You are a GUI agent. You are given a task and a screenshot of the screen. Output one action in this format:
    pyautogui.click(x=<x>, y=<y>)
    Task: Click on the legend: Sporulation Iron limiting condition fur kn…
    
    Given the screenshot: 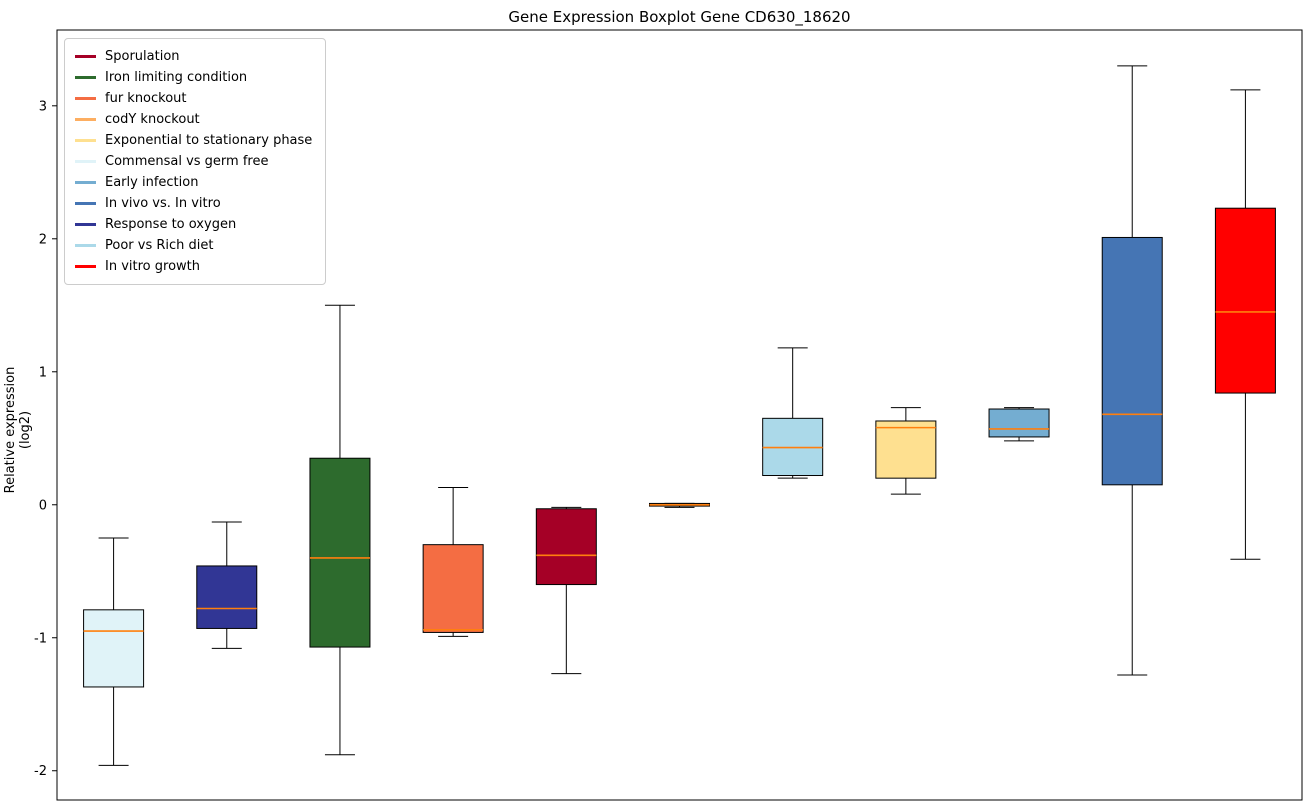 What is the action you would take?
    pyautogui.click(x=195, y=161)
    